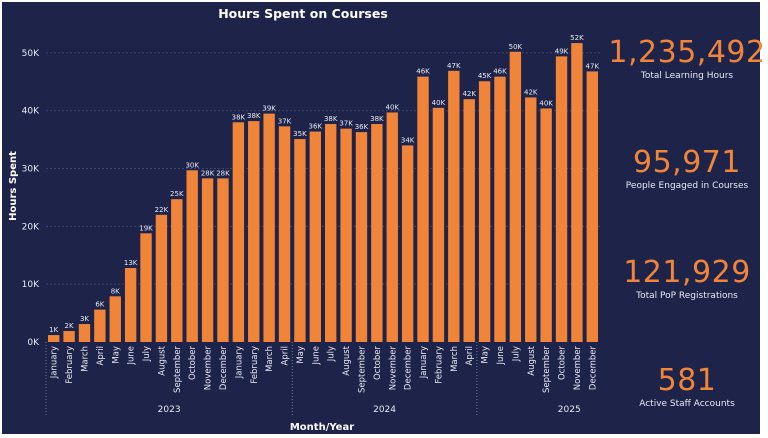  Describe the element at coordinates (31, 227) in the screenshot. I see `y-tick-label: 20K` at that location.